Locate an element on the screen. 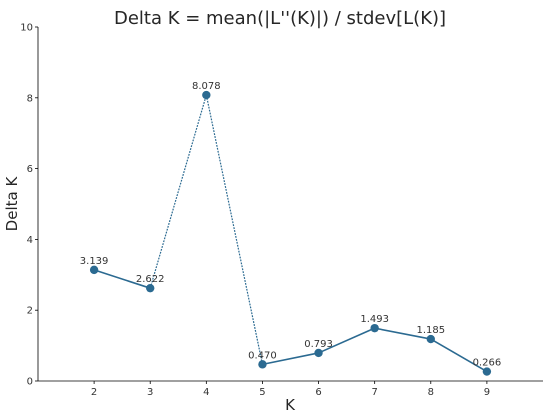 This screenshot has width=550, height=415. x-tick-label: 7 is located at coordinates (374, 392).